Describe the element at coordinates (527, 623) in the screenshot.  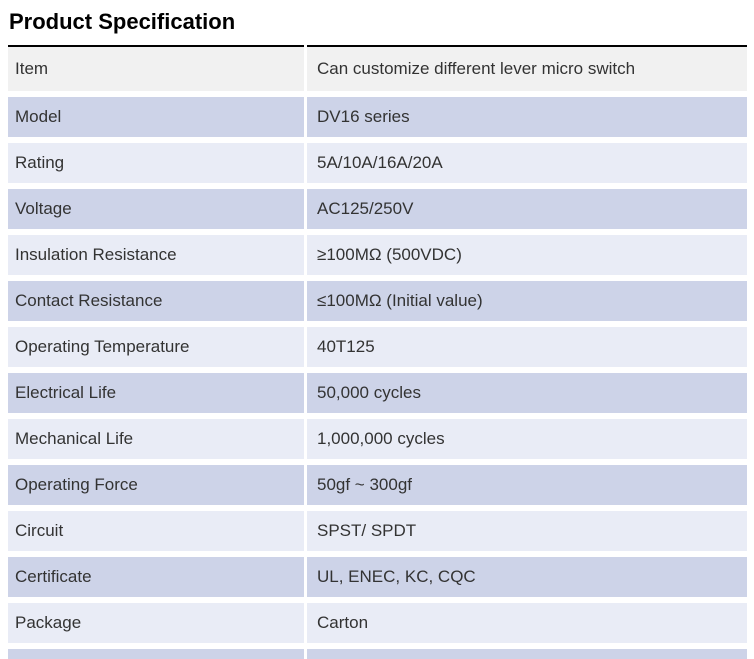
I see `spec-value-cell: Carton` at that location.